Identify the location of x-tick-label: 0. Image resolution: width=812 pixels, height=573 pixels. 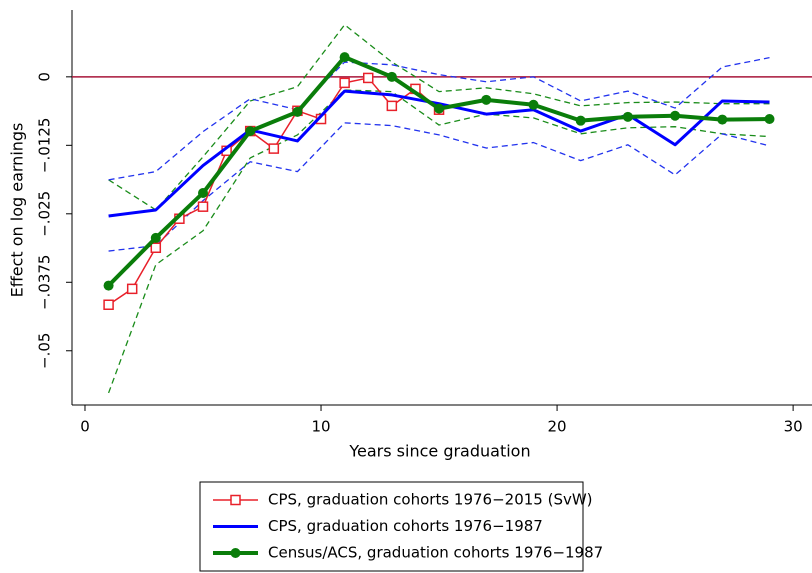
(85, 427).